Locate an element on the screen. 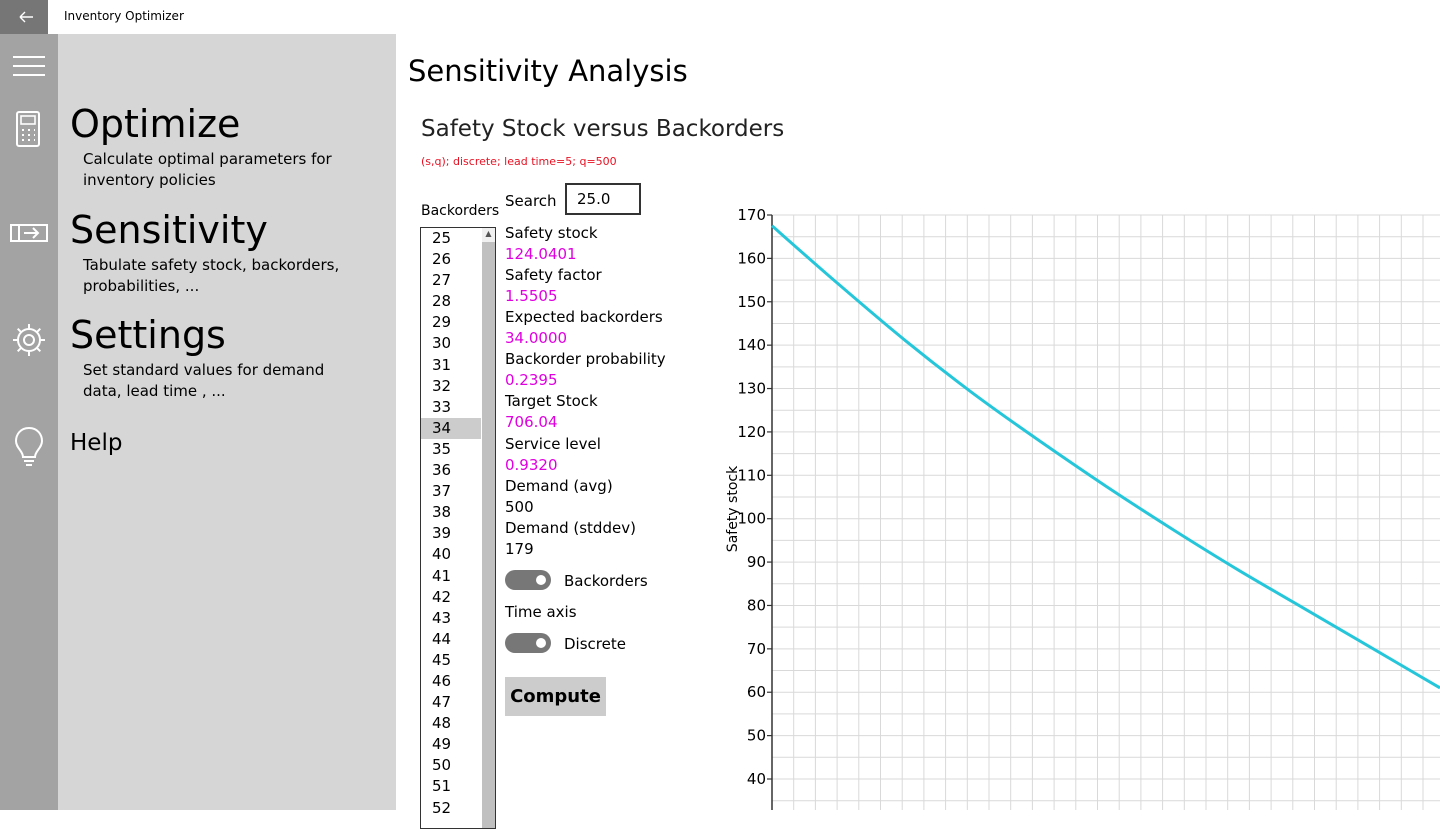  y-tick-label: 80 is located at coordinates (756, 605).